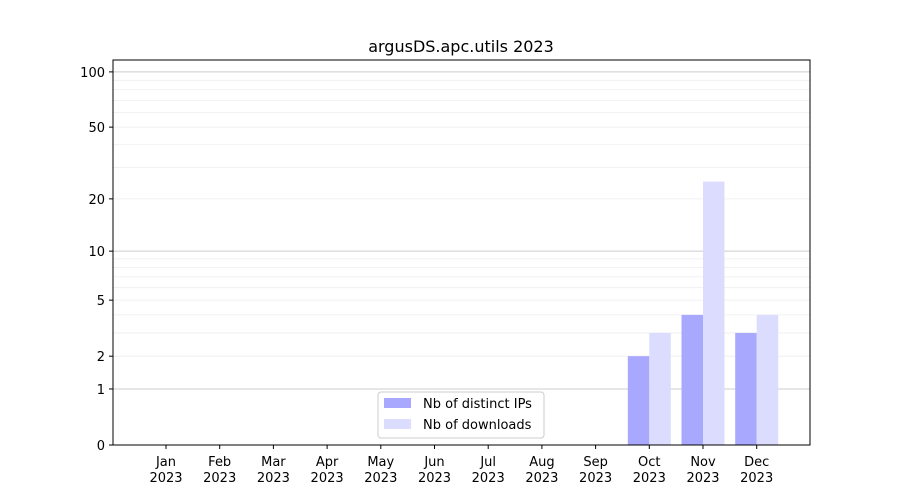 This screenshot has width=900, height=504. What do you see at coordinates (96, 128) in the screenshot?
I see `y-tick-label: 50` at bounding box center [96, 128].